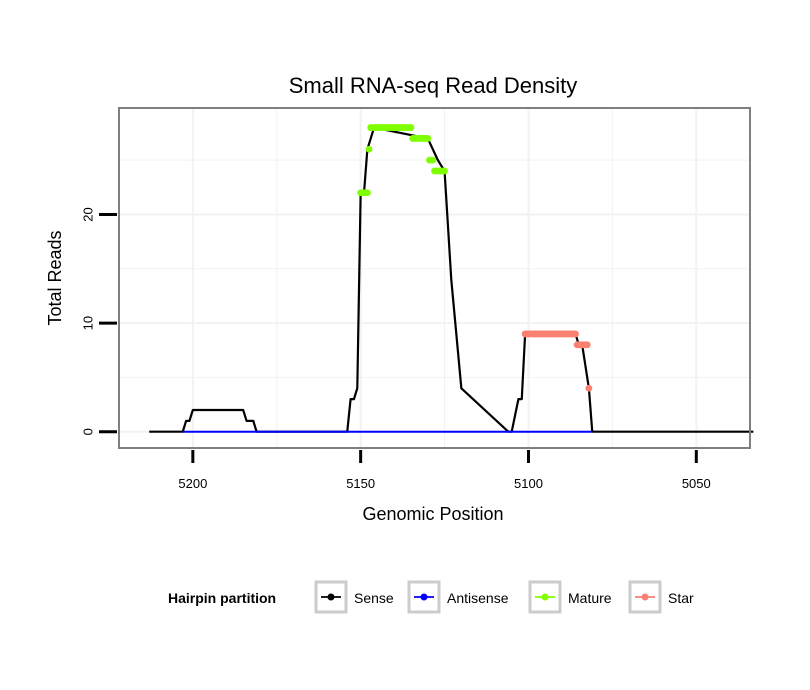  What do you see at coordinates (696, 483) in the screenshot?
I see `x-tick-label-5050: 5050` at bounding box center [696, 483].